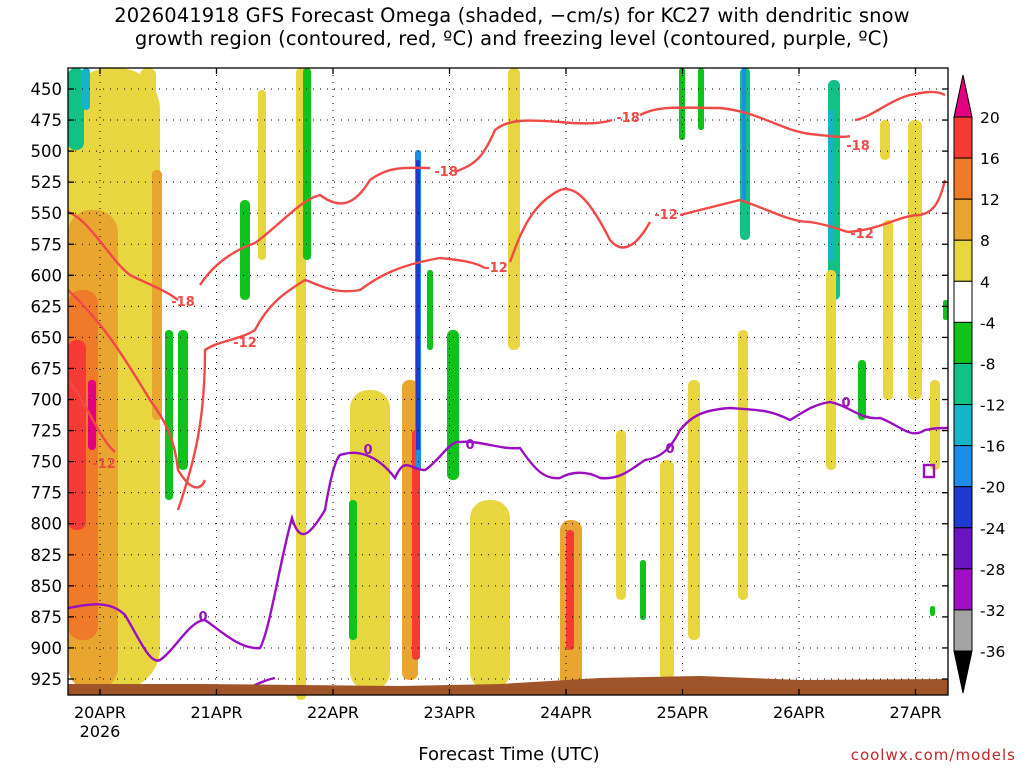  What do you see at coordinates (47, 617) in the screenshot?
I see `y-tick-label: 875` at bounding box center [47, 617].